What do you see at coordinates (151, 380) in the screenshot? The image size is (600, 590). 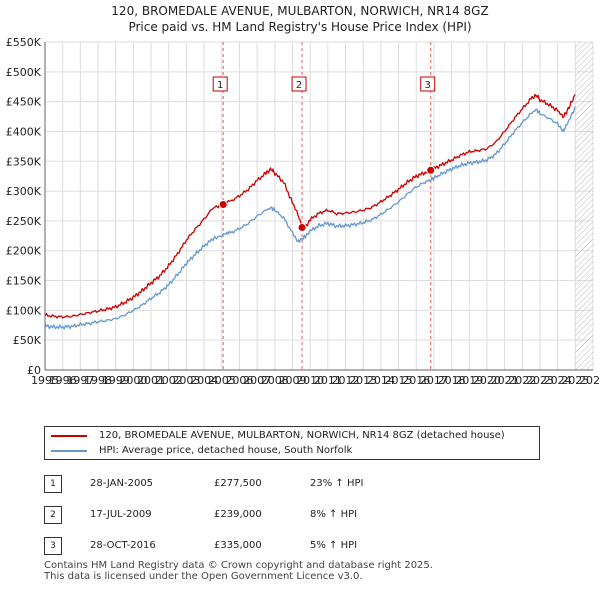 I see `x-tick-label: 2001` at bounding box center [151, 380].